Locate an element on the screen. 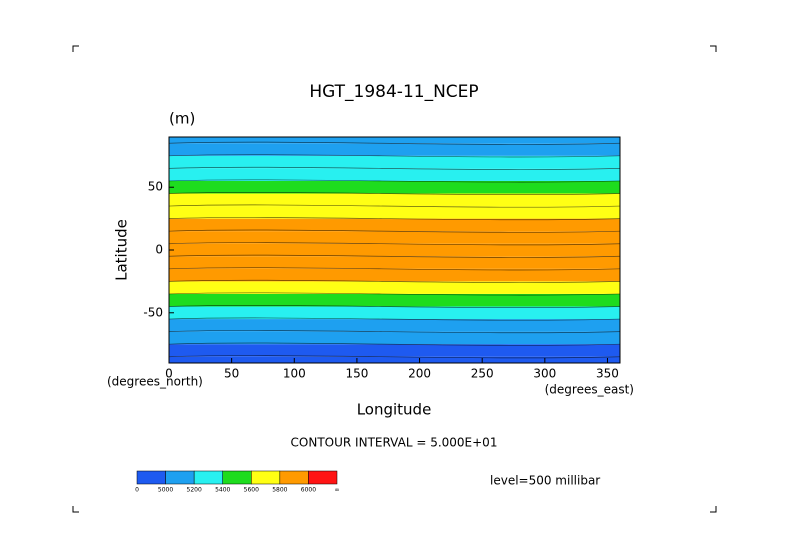 This screenshot has height=558, width=789. x-tick-label: 300 is located at coordinates (544, 374).